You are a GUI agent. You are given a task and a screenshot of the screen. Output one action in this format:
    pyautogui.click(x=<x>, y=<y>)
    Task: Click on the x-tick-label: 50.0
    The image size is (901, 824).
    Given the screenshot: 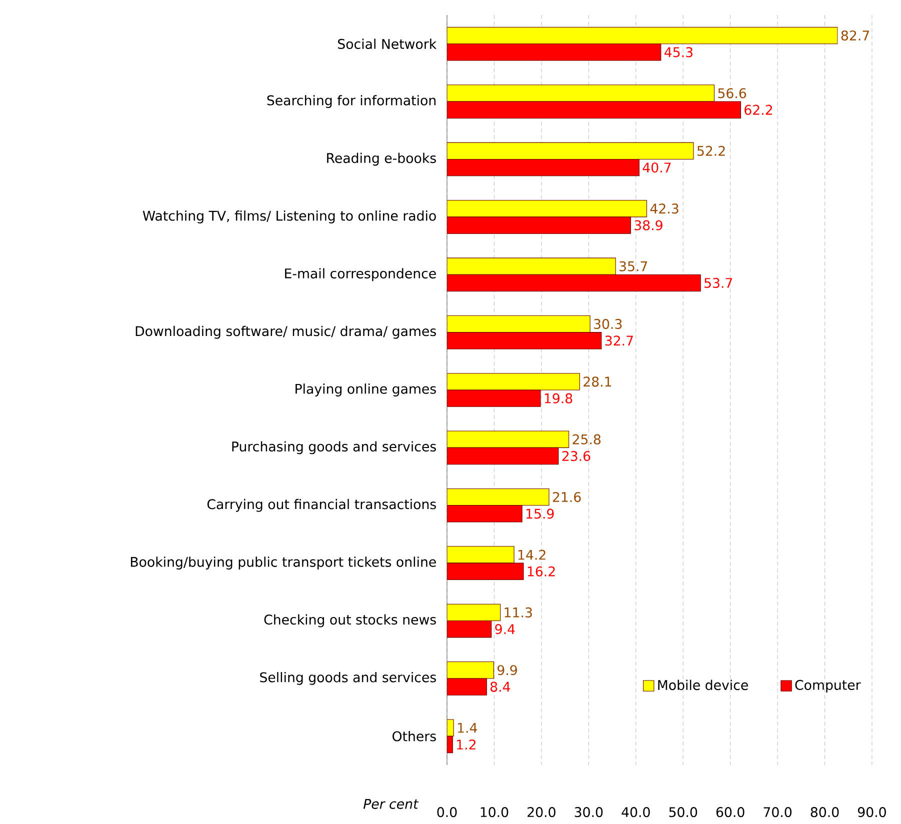 What is the action you would take?
    pyautogui.click(x=683, y=812)
    